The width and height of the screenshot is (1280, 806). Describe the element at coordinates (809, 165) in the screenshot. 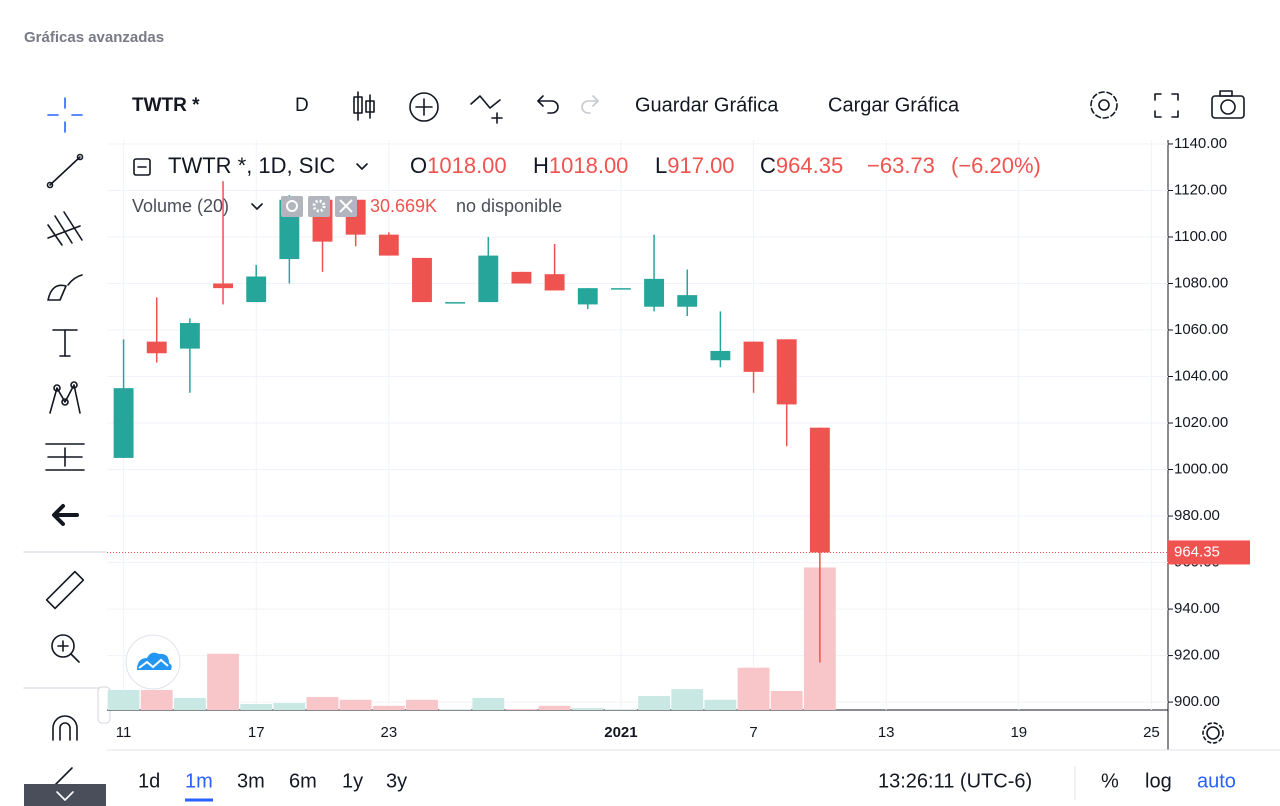

I see `ohlc-value: 964.35` at that location.